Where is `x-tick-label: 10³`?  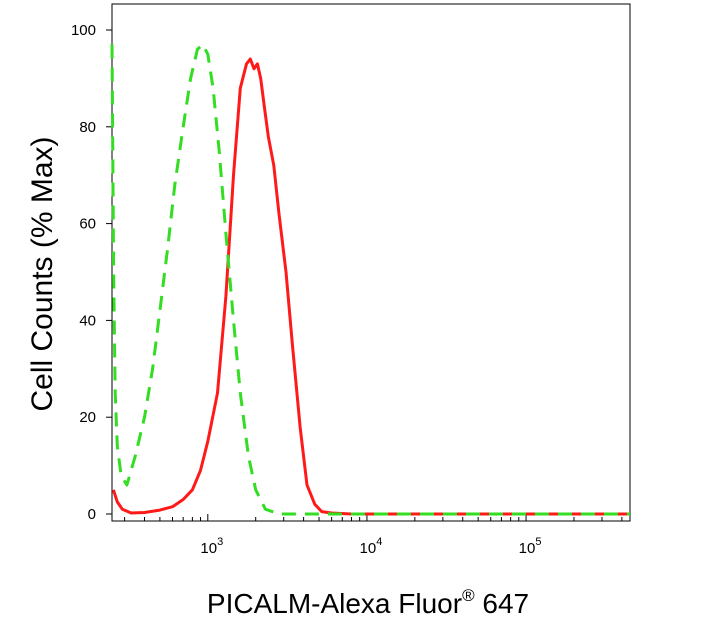
x-tick-label: 10³ is located at coordinates (211, 546).